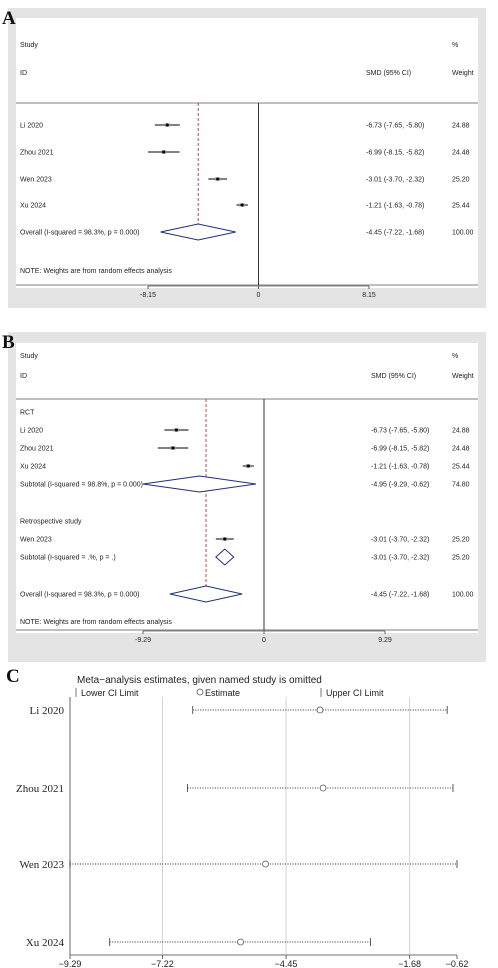 The width and height of the screenshot is (498, 968). Describe the element at coordinates (27, 413) in the screenshot. I see `group-title-rct: RCT` at that location.